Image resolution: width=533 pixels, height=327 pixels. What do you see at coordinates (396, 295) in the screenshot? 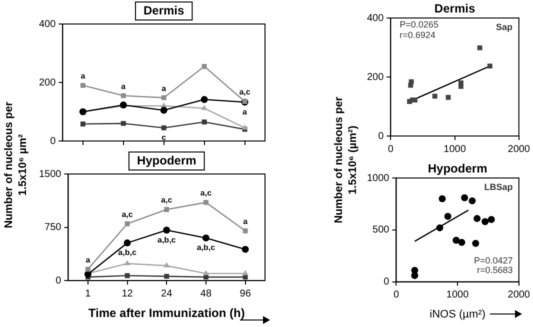
I see `x-tick-label: 0` at bounding box center [396, 295].